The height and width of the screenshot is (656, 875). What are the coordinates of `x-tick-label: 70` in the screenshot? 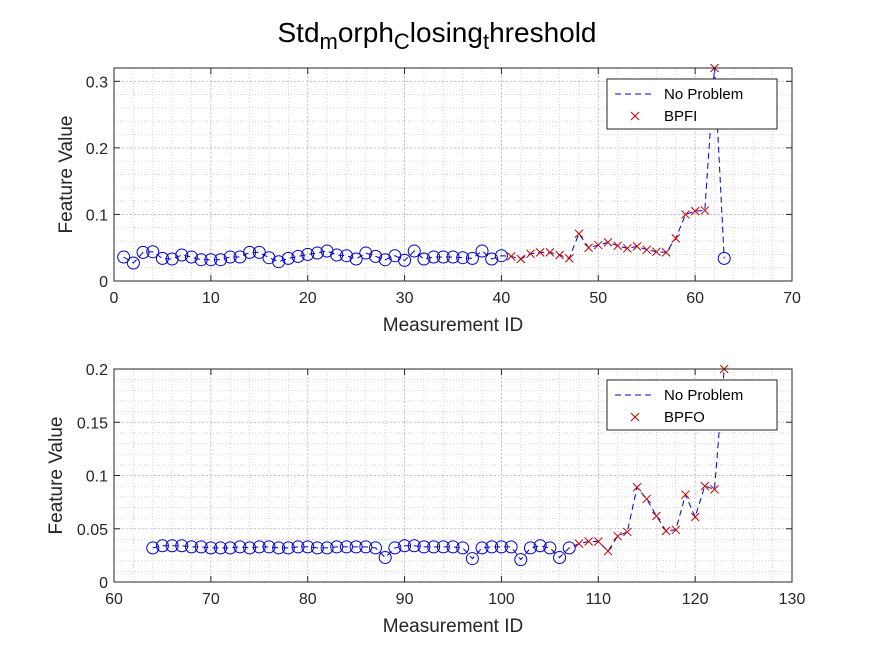 It's located at (211, 599).